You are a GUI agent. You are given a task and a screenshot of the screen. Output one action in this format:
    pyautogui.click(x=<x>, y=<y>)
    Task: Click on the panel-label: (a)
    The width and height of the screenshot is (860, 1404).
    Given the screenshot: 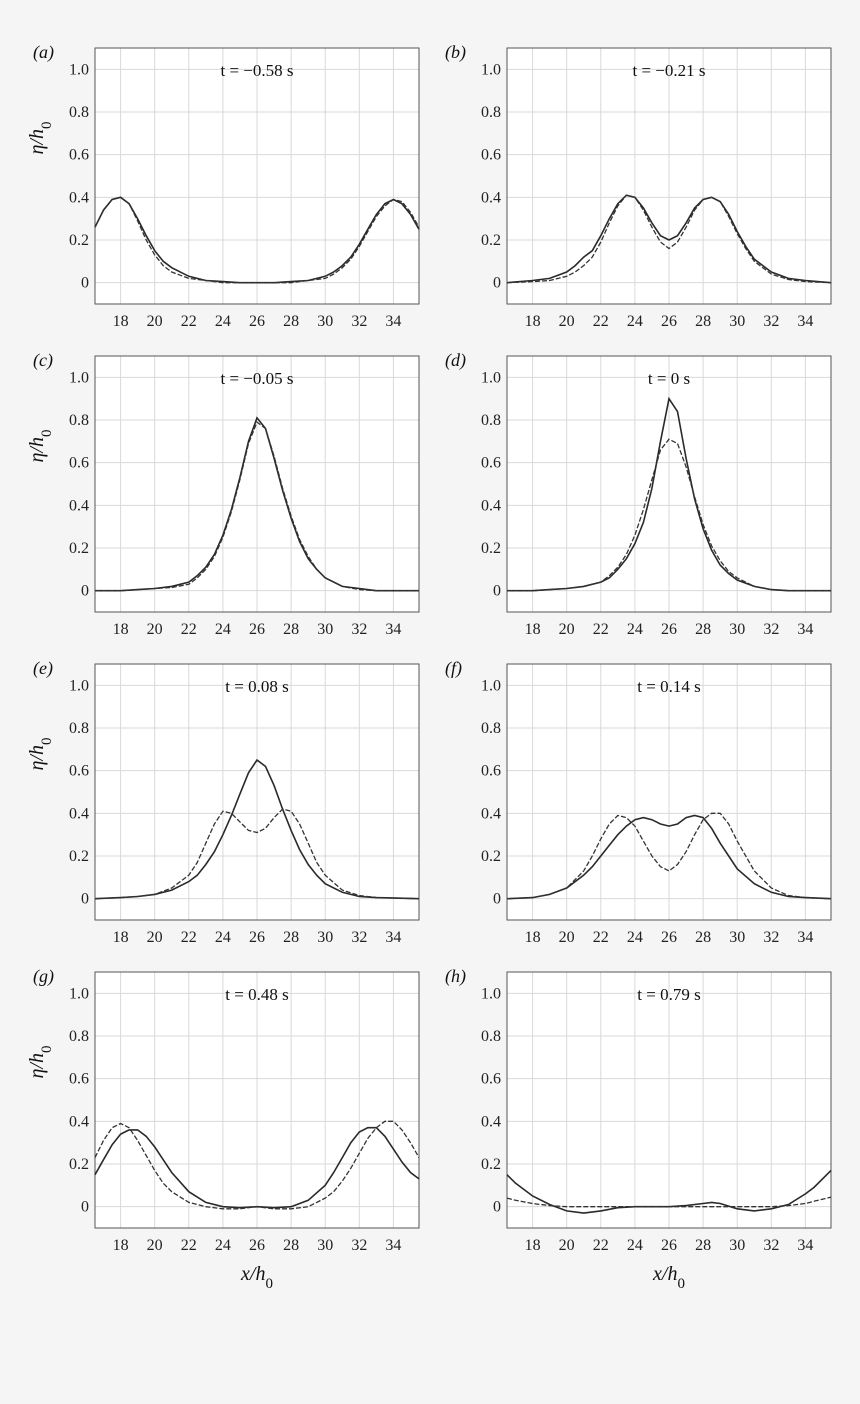 What is the action you would take?
    pyautogui.click(x=43, y=52)
    